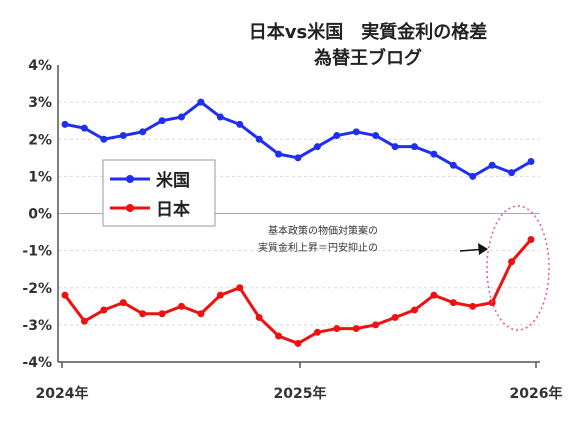  I want to click on x-tick-label: 2025年, so click(300, 393).